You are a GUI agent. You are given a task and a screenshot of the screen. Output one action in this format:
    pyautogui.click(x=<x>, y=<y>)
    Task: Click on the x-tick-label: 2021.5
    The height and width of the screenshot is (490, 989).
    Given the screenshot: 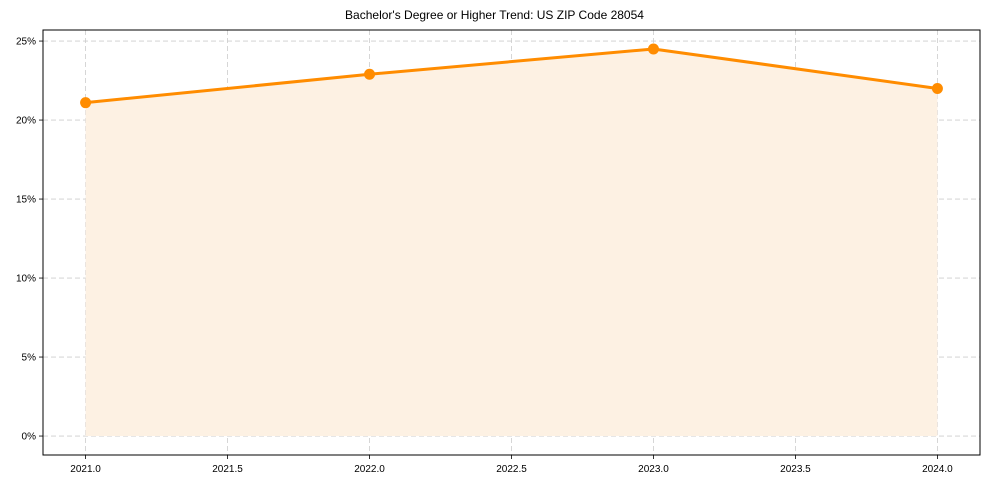 What is the action you would take?
    pyautogui.click(x=227, y=469)
    